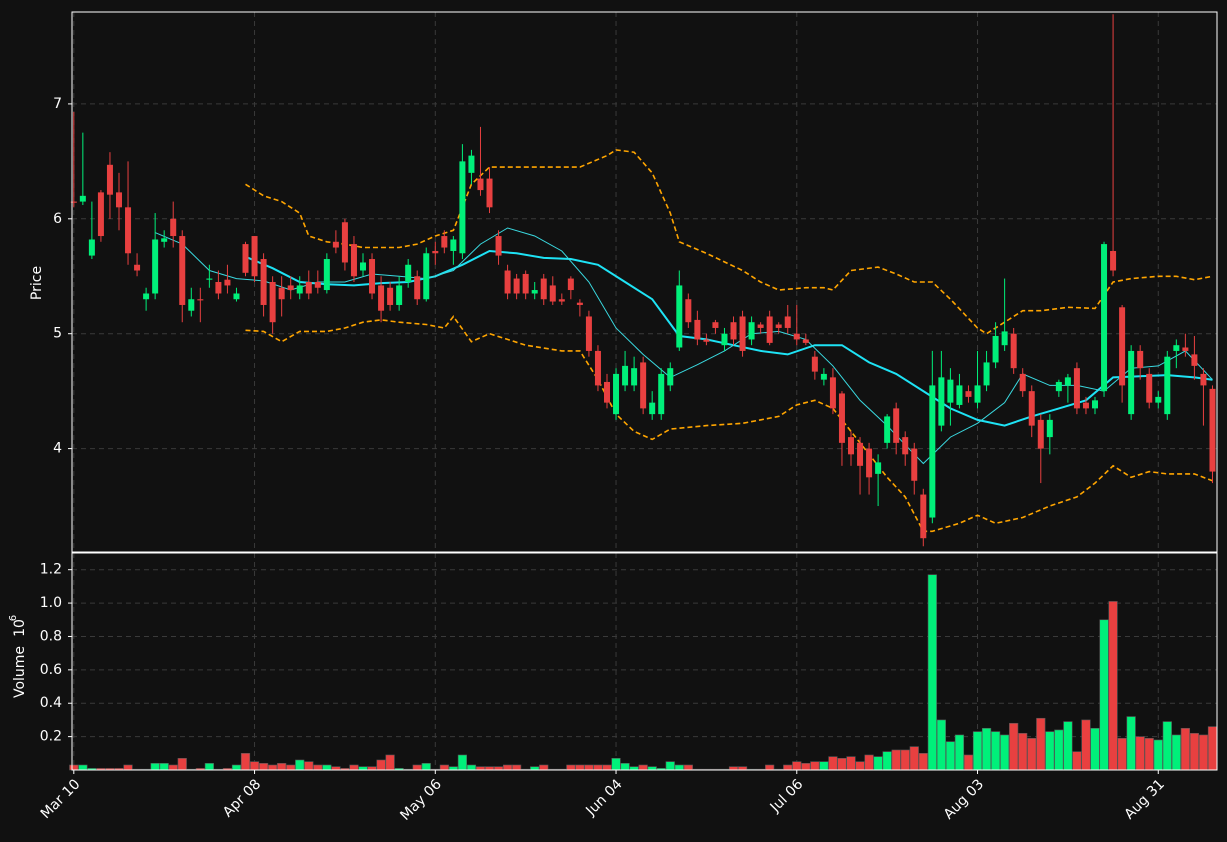 The height and width of the screenshot is (842, 1227). Describe the element at coordinates (13, 618) in the screenshot. I see `volume-scale-exponent: 6` at that location.